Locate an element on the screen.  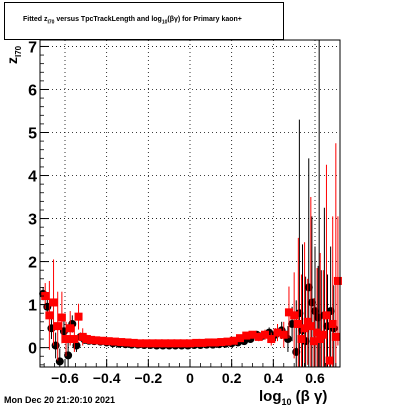
x-tick-label: −0.4 is located at coordinates (107, 378).